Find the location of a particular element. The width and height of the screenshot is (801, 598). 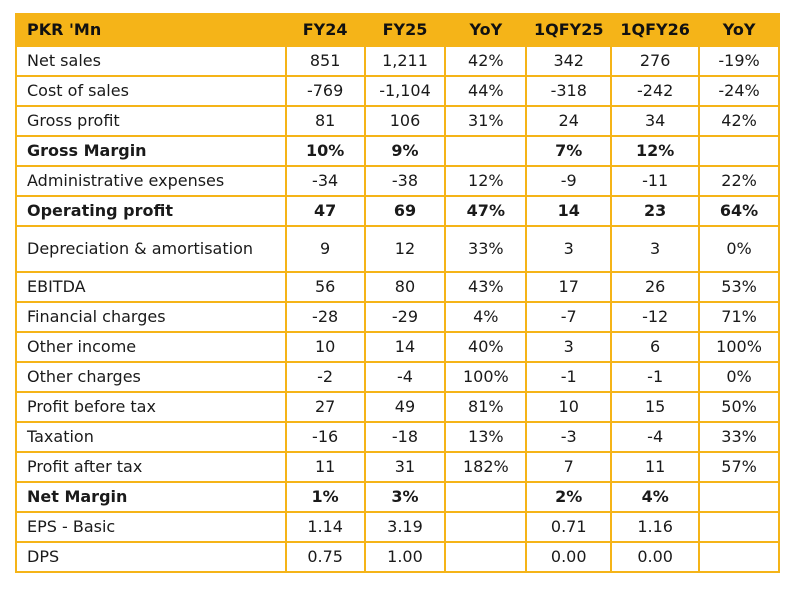

1qfy25-value: 0.00 is located at coordinates (569, 557).